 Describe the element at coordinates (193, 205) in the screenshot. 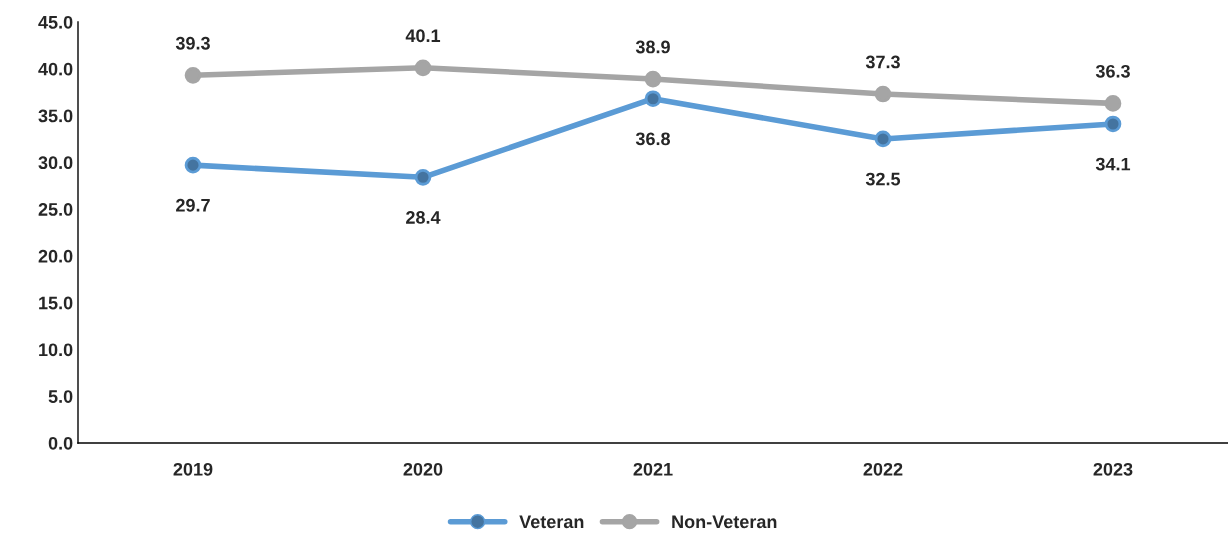

I see `data-label: 29.7` at that location.